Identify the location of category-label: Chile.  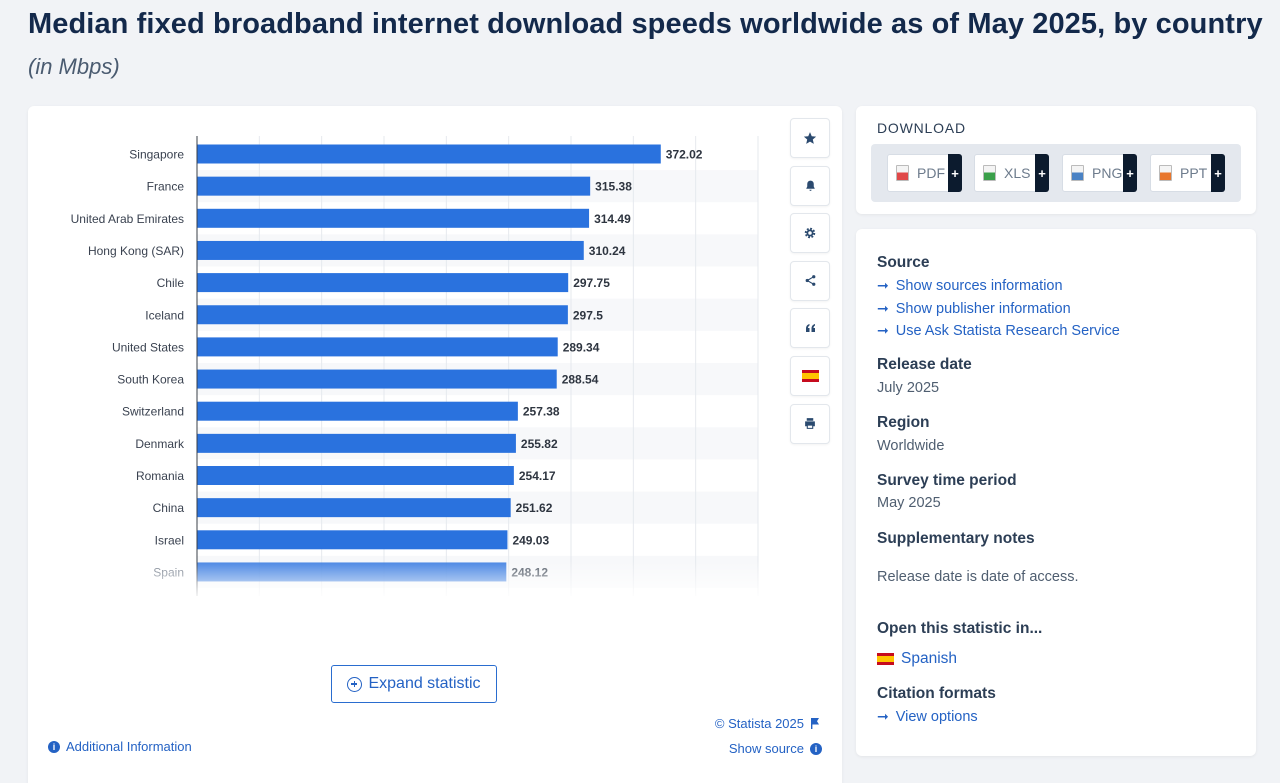
(171, 283).